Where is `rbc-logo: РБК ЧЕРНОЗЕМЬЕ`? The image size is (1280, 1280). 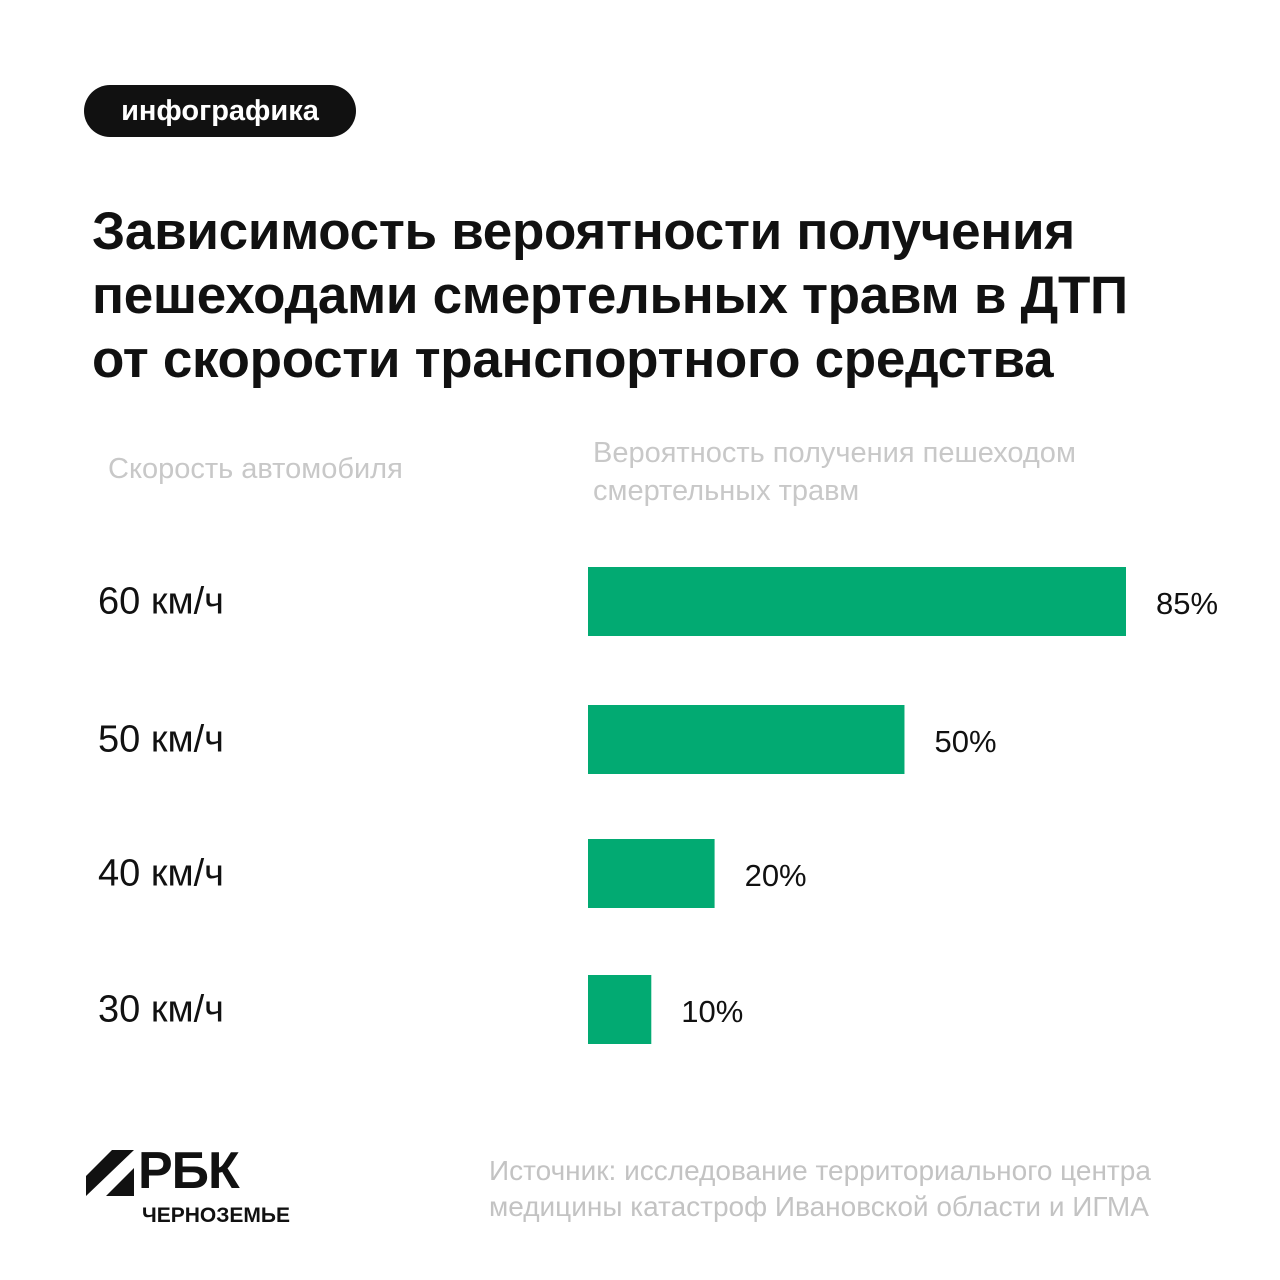 rbc-logo: РБК ЧЕРНОЗЕМЬЕ is located at coordinates (201, 1185).